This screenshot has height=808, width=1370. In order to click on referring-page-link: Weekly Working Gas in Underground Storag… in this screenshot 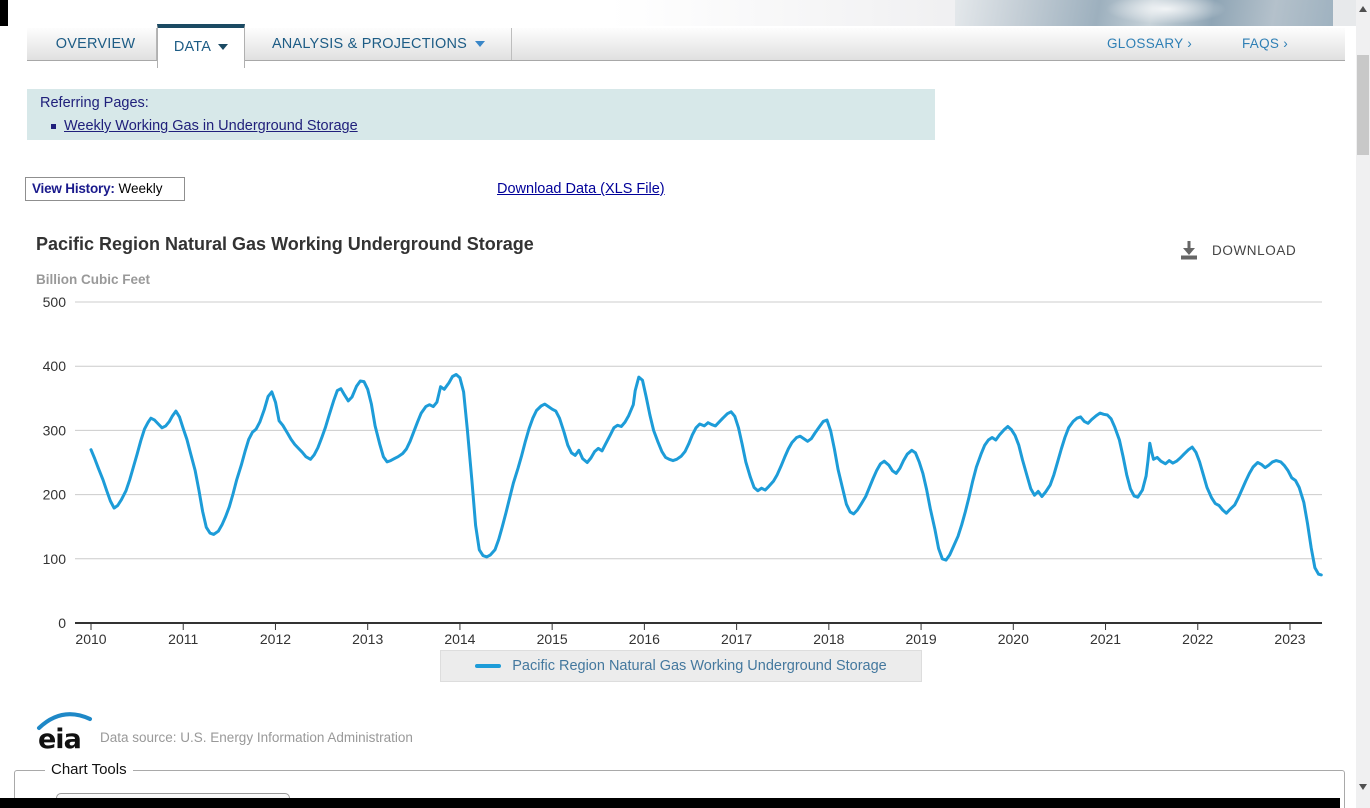, I will do `click(211, 126)`.